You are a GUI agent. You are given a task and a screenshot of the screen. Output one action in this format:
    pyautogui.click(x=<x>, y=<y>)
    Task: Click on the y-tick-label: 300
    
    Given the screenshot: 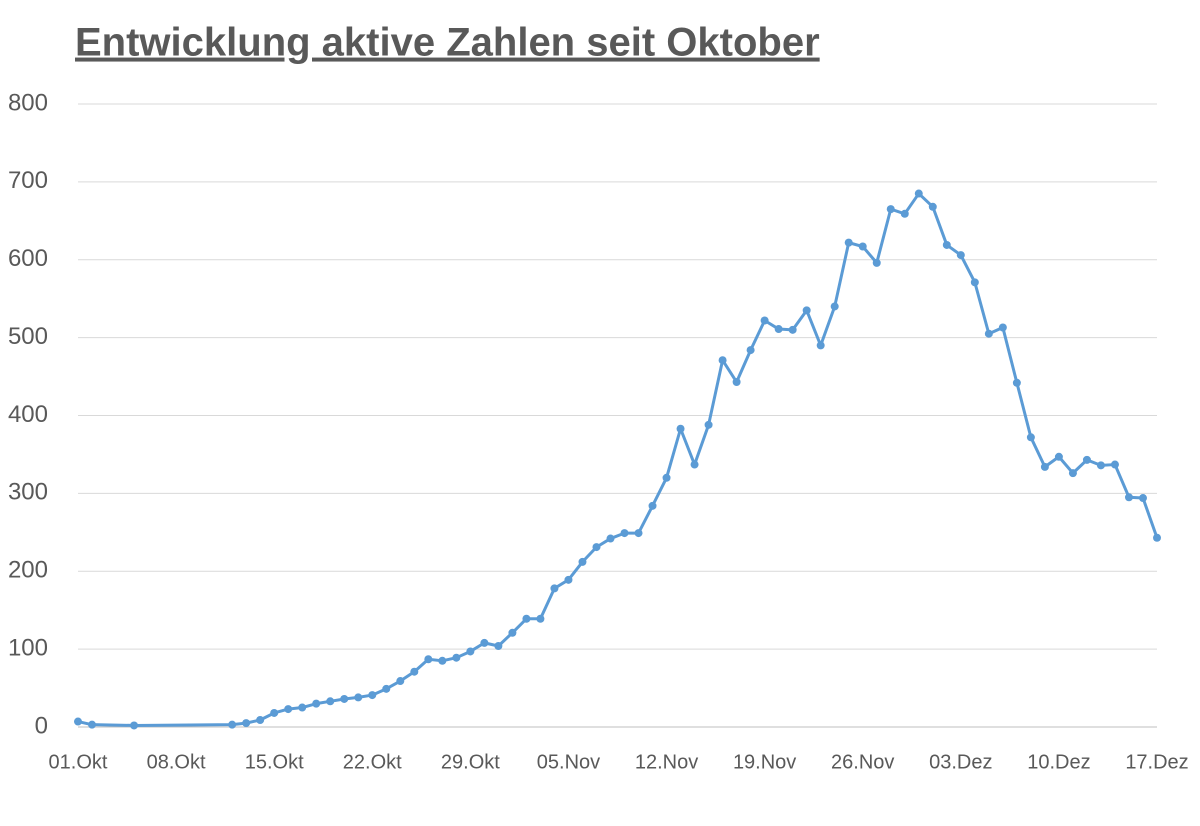 What is the action you would take?
    pyautogui.click(x=28, y=492)
    